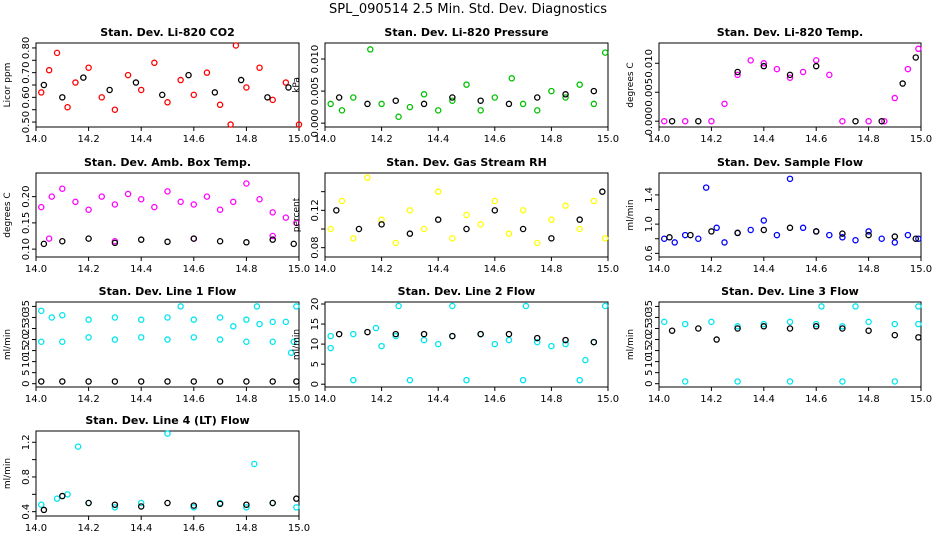 The height and width of the screenshot is (540, 936). Describe the element at coordinates (315, 210) in the screenshot. I see `y-tick-label: 0.12` at that location.